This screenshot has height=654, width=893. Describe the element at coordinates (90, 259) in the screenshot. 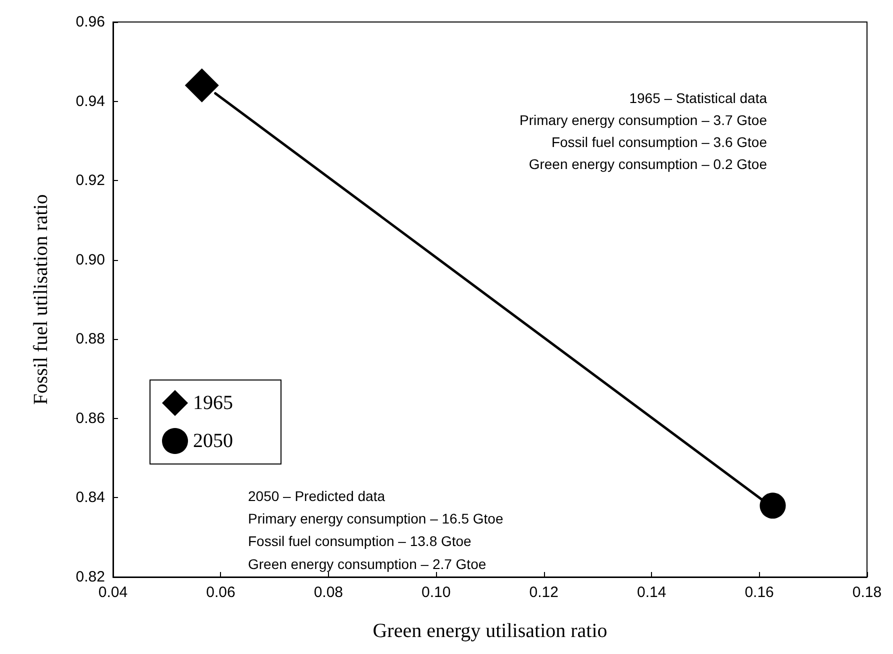

I see `y-tick-label: 0.90` at that location.